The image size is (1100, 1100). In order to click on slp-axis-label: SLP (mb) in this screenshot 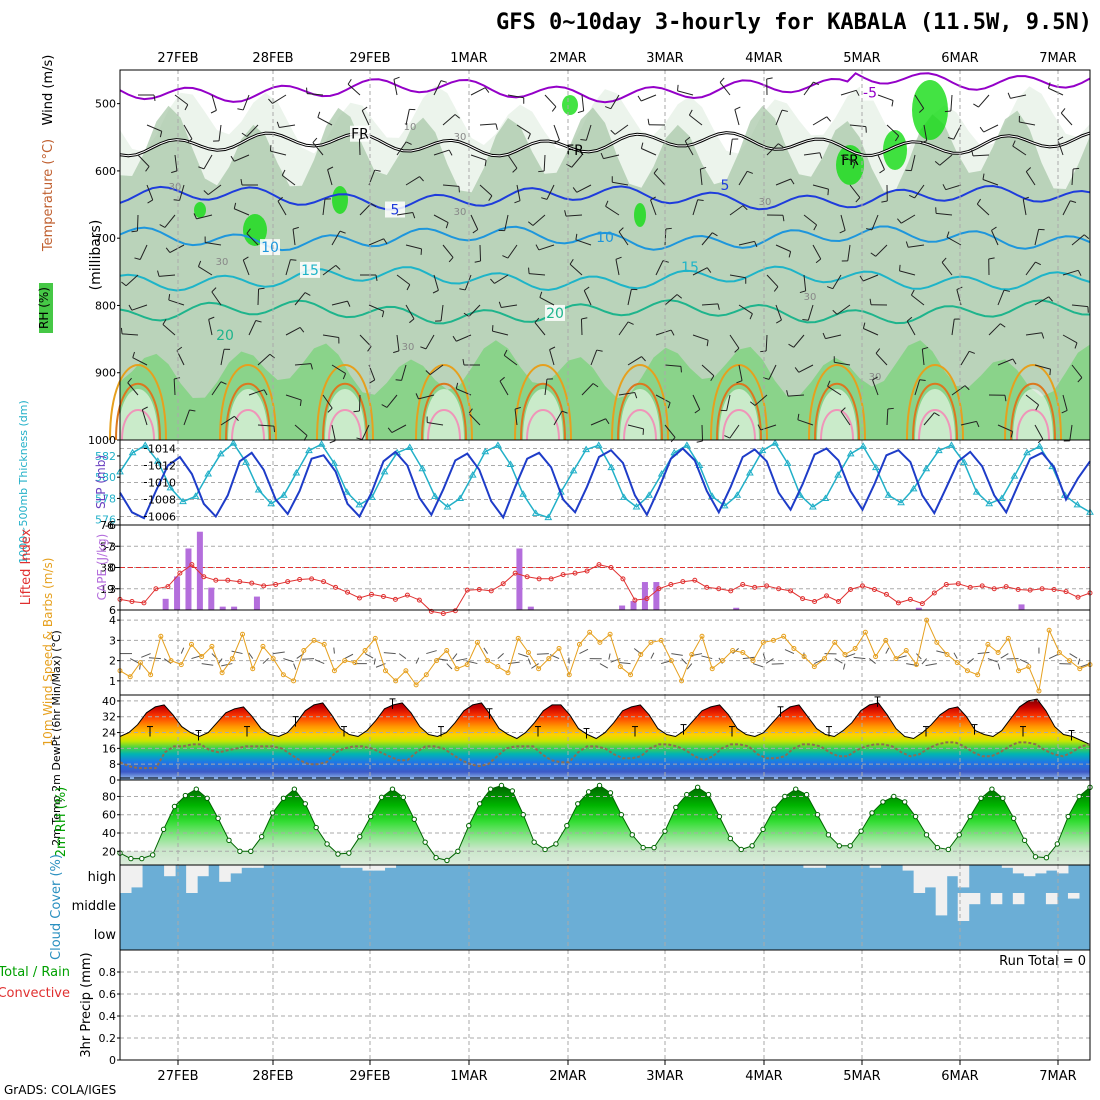, I will do `click(101, 482)`.